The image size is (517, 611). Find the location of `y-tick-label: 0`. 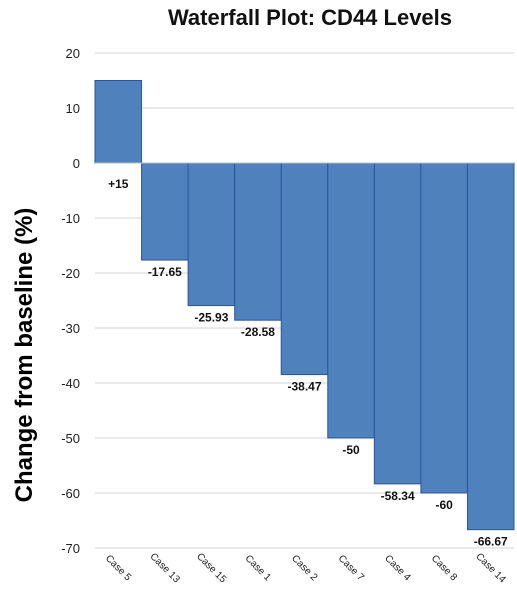

y-tick-label: 0 is located at coordinates (76, 163).